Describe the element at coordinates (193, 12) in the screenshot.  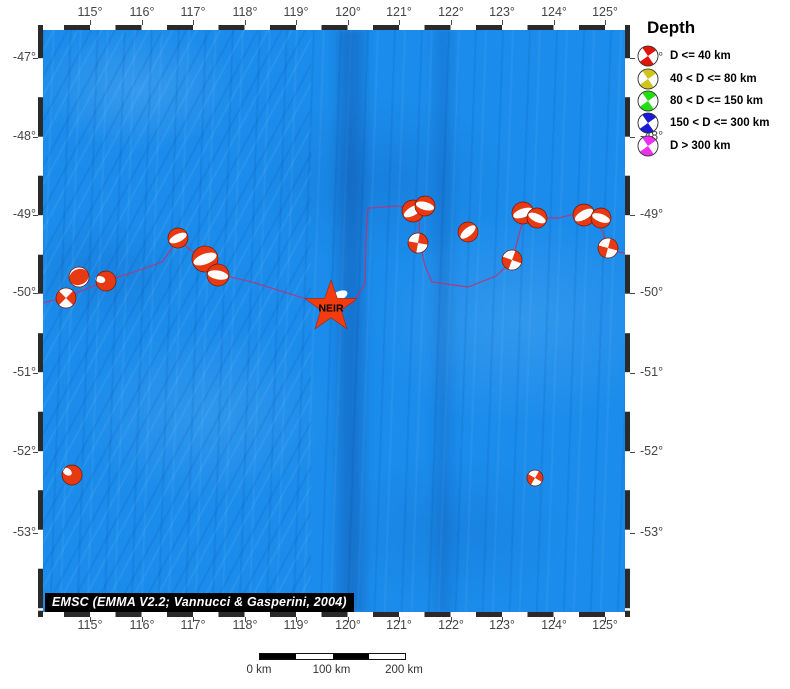
I see `lon-tick-label-top: 117°` at that location.